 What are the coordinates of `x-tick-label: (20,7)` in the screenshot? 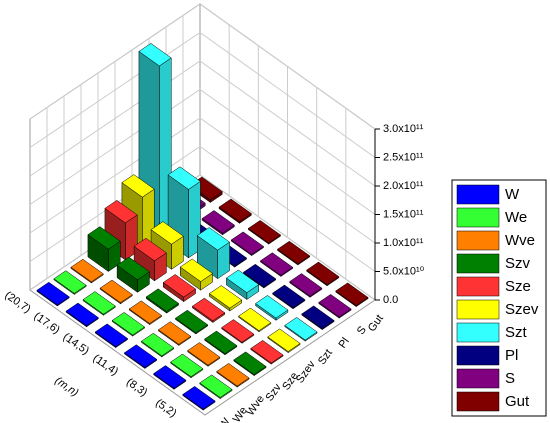 It's located at (17, 302).